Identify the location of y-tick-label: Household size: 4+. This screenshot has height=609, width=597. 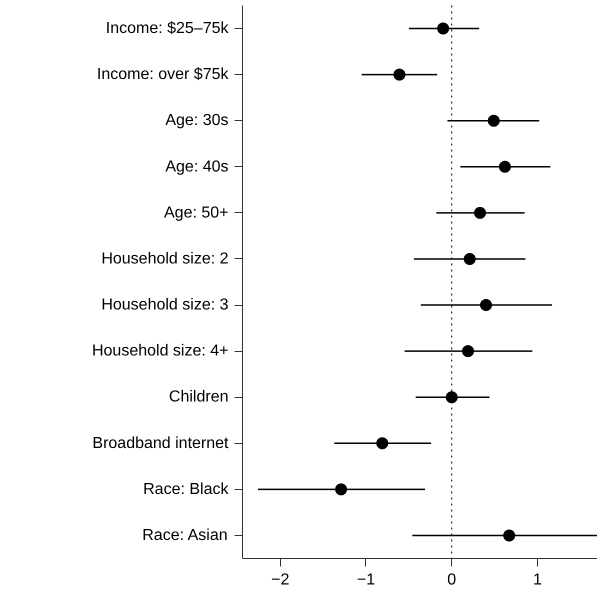
(160, 351).